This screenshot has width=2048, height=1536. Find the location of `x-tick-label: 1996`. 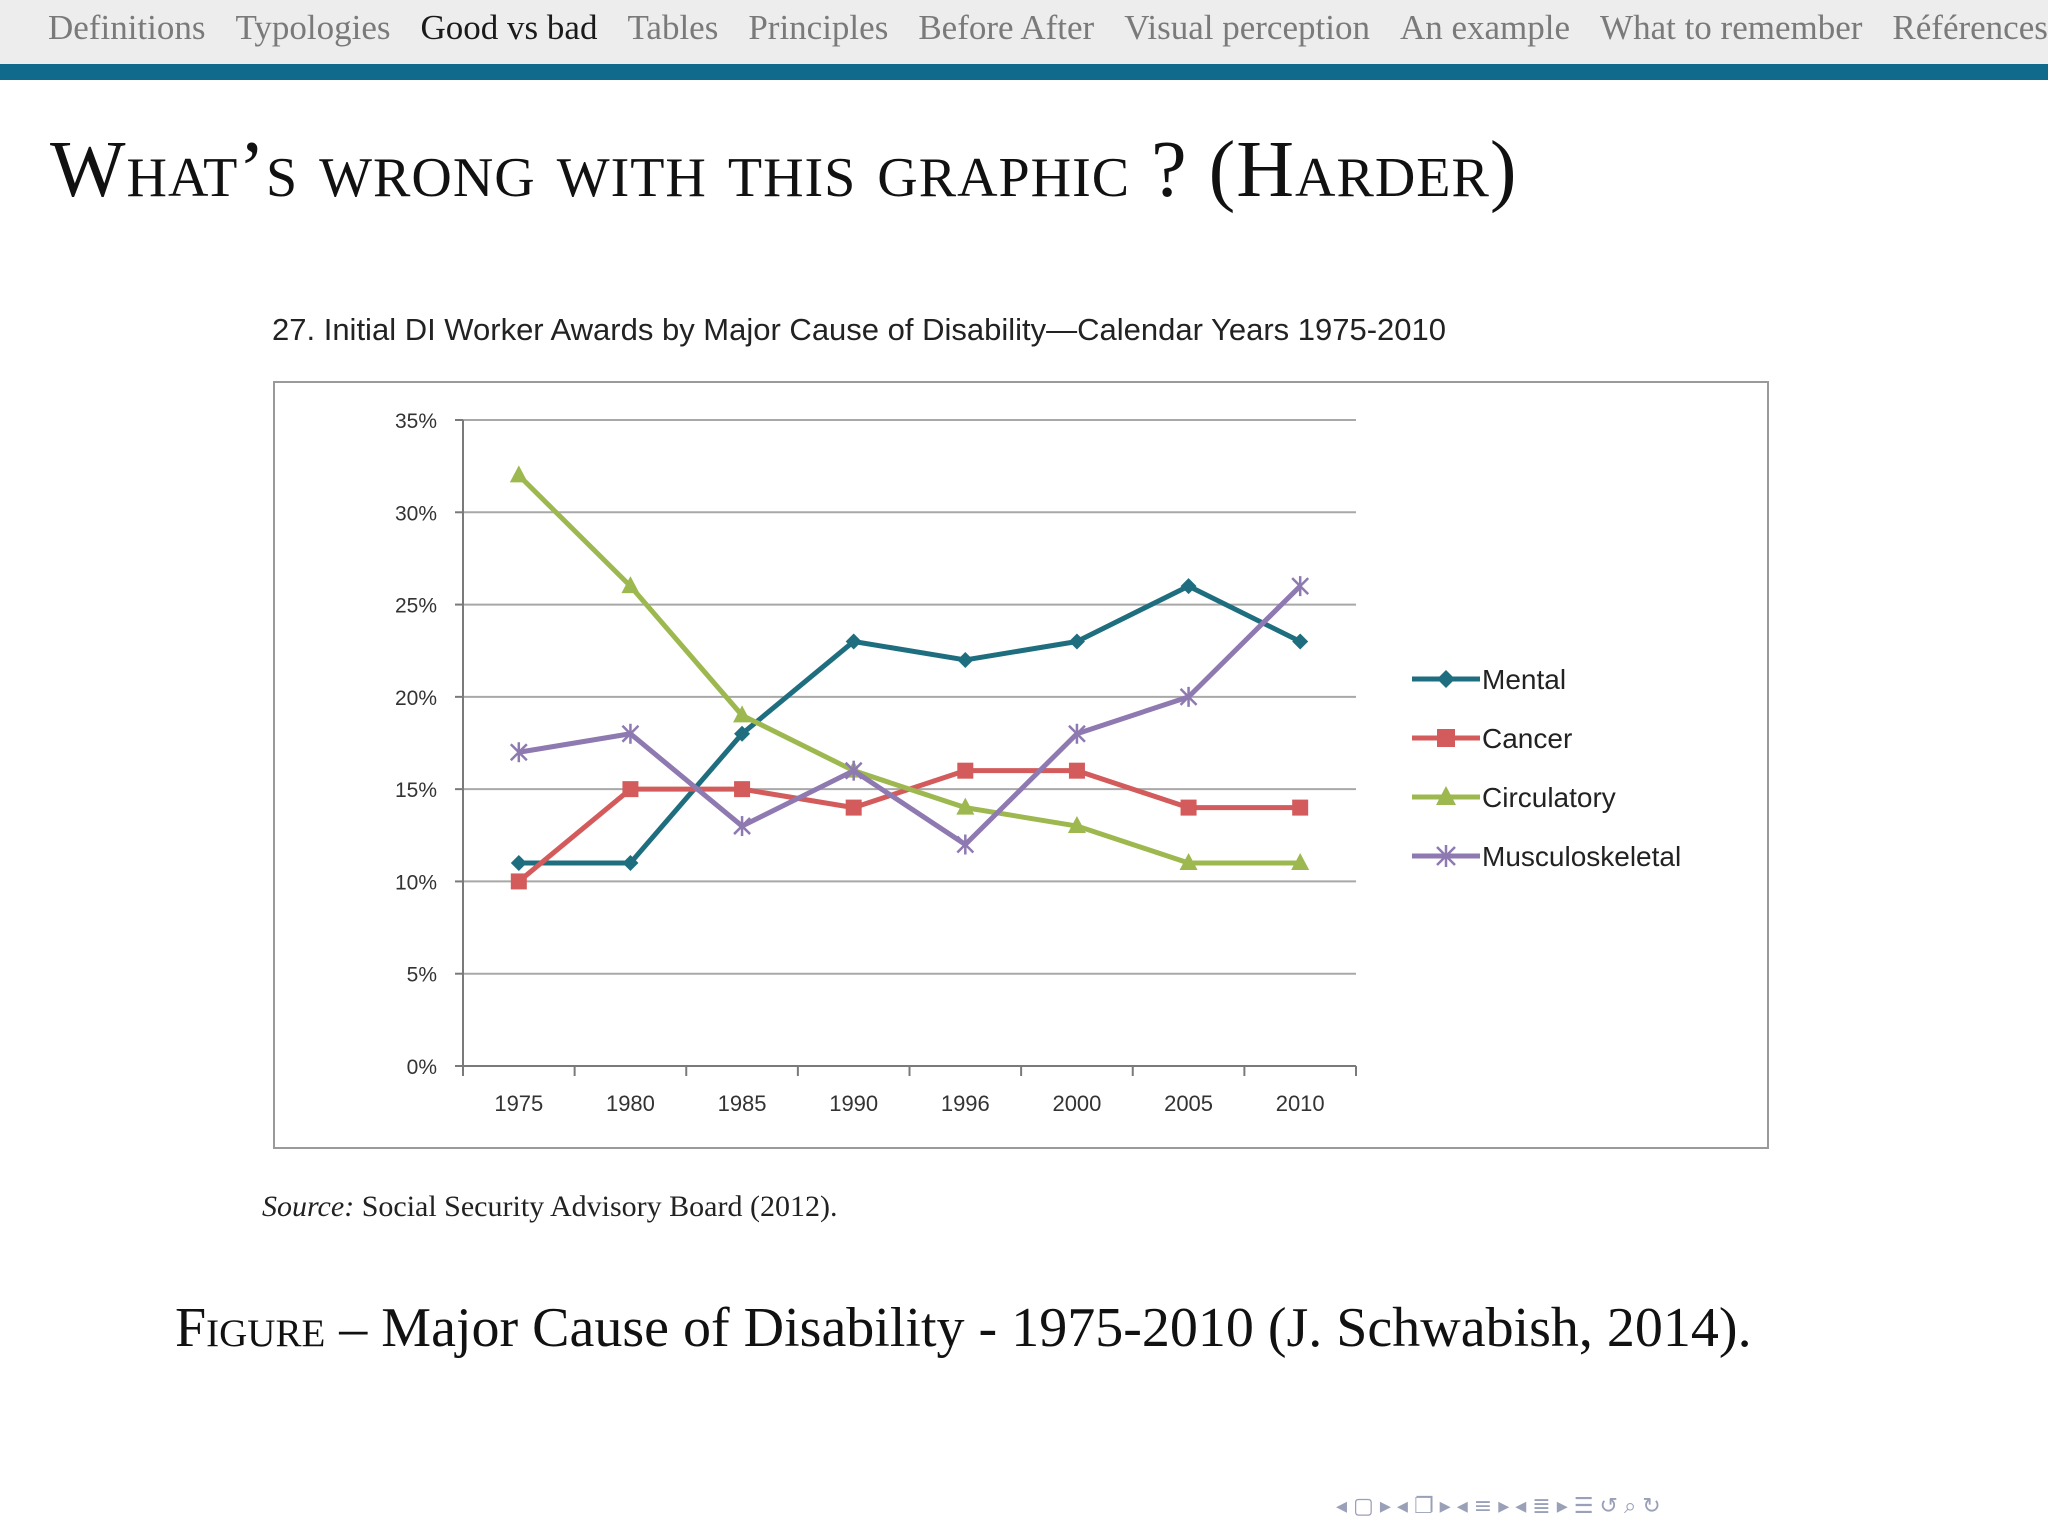

x-tick-label: 1996 is located at coordinates (965, 1103).